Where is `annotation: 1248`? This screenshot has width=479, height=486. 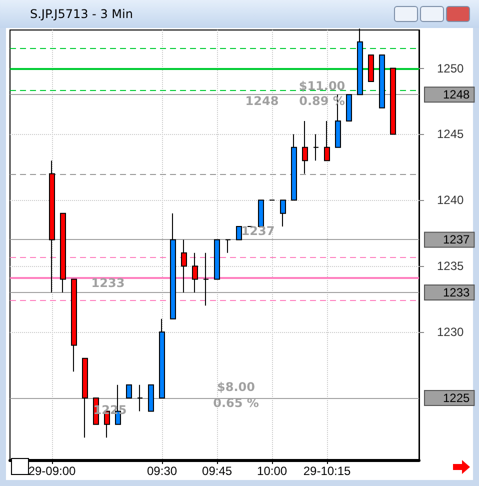 annotation: 1248 is located at coordinates (262, 101).